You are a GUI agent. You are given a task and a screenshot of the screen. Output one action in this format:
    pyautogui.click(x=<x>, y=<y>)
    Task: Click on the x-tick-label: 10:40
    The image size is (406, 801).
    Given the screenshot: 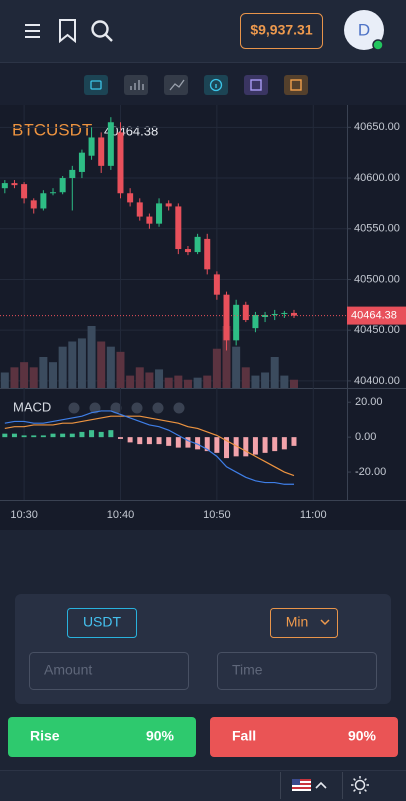 What is the action you would take?
    pyautogui.click(x=121, y=515)
    